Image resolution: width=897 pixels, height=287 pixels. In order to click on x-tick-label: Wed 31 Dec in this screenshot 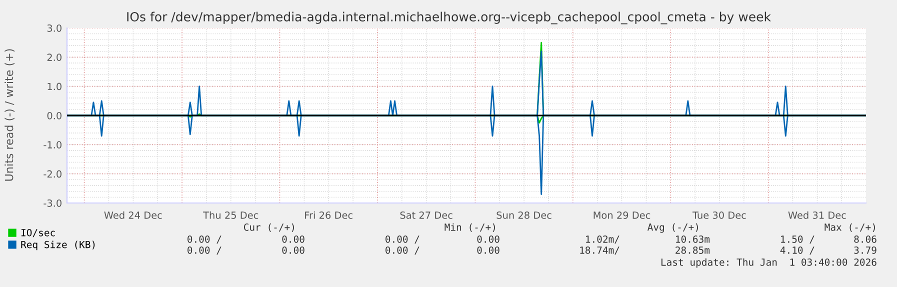, I will do `click(817, 215)`.